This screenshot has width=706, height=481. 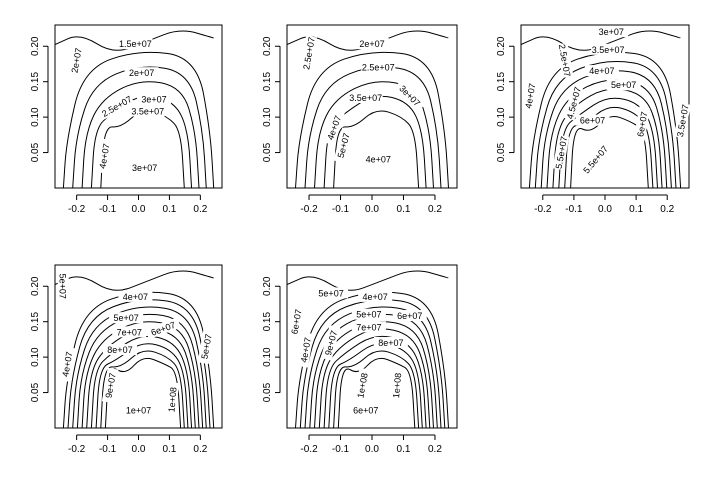 I want to click on contour-label: 2e+07, so click(x=371, y=44).